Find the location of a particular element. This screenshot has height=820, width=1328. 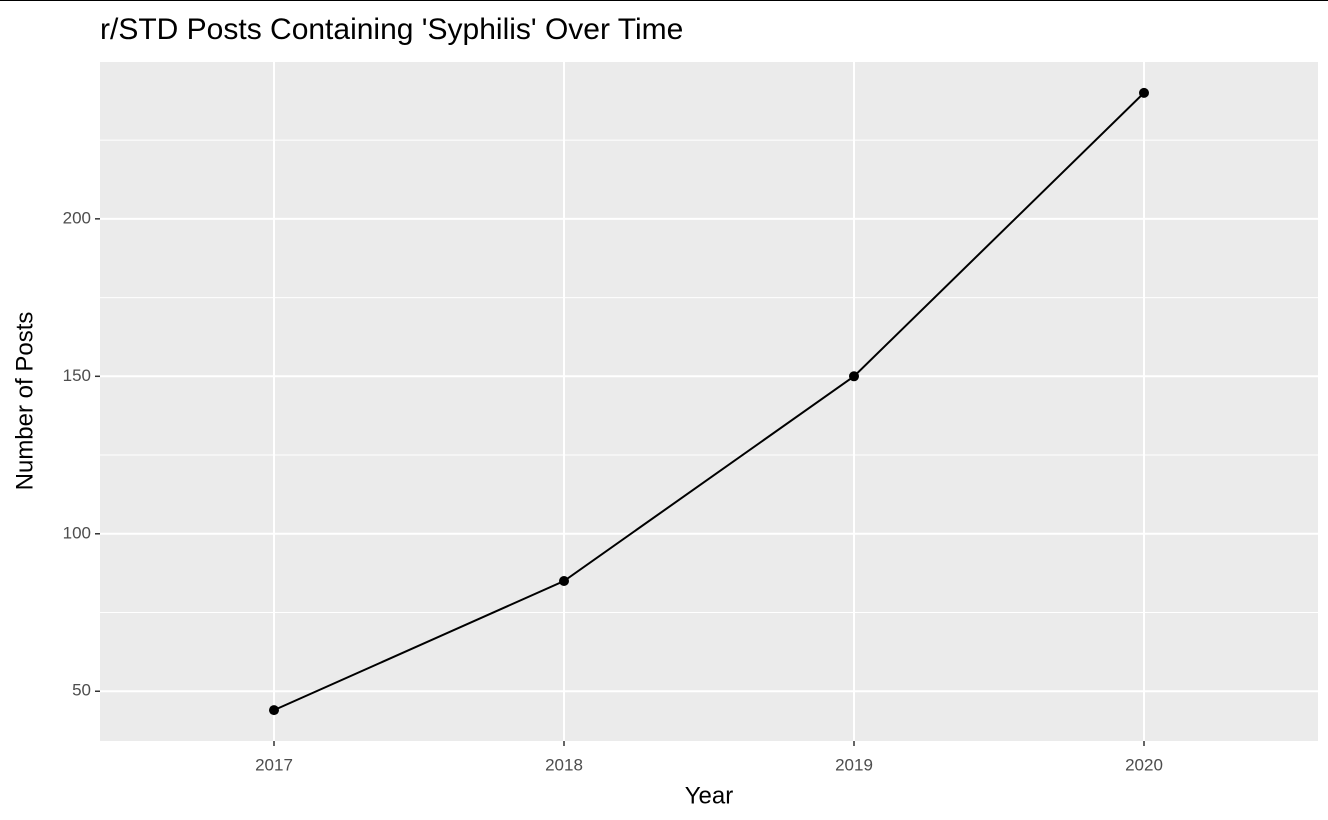

x-axis-title: Year is located at coordinates (709, 795).